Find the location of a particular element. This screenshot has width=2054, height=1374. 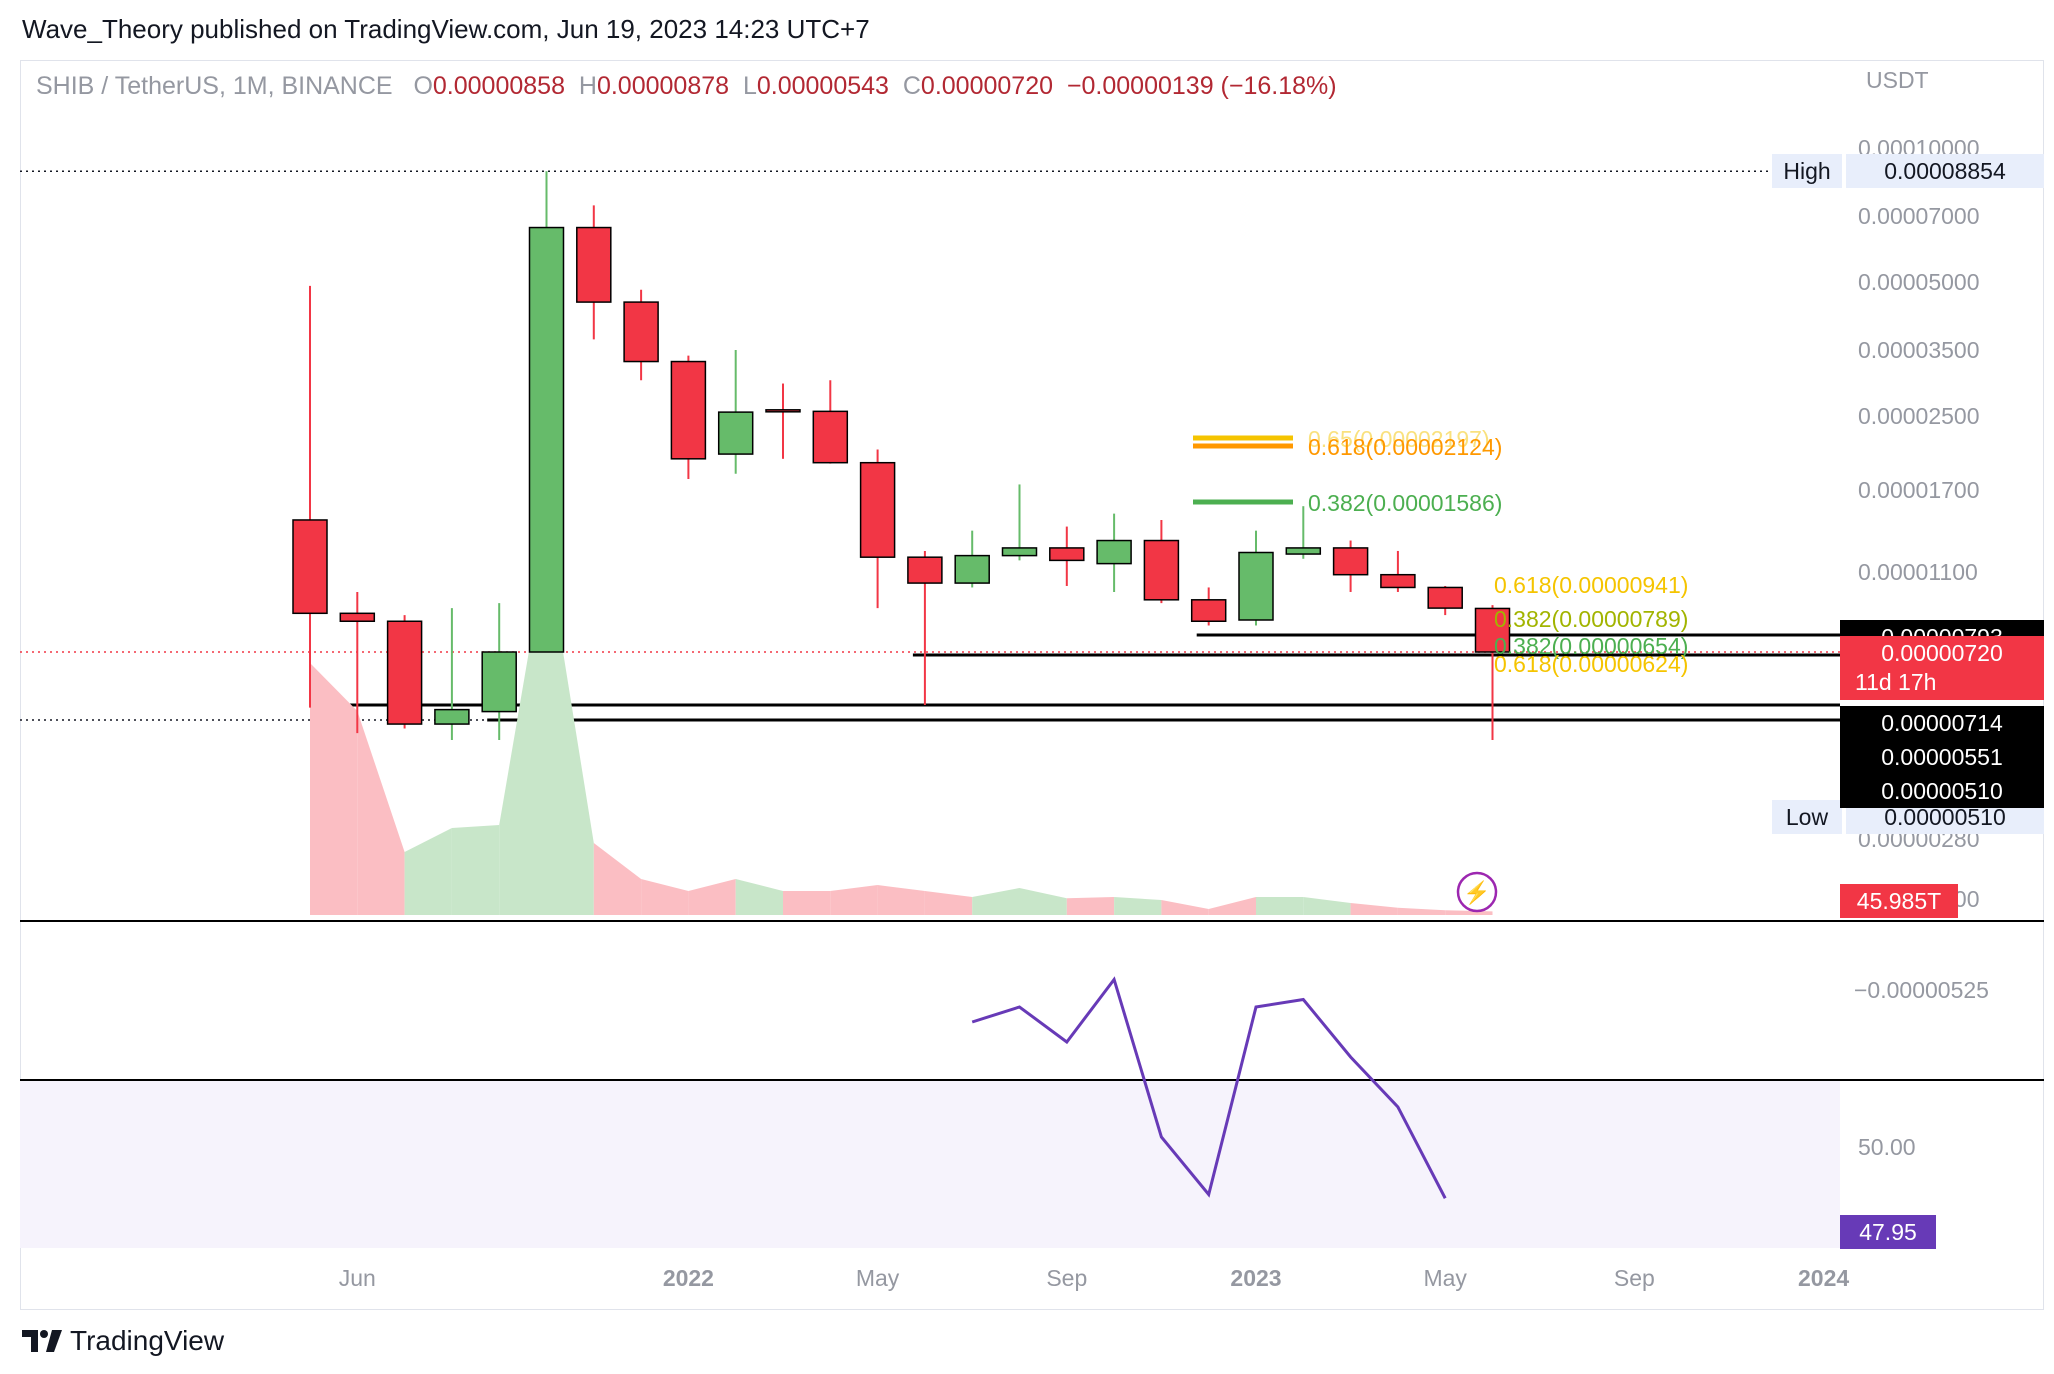

time-axis-tick: 2023 is located at coordinates (1255, 1278).